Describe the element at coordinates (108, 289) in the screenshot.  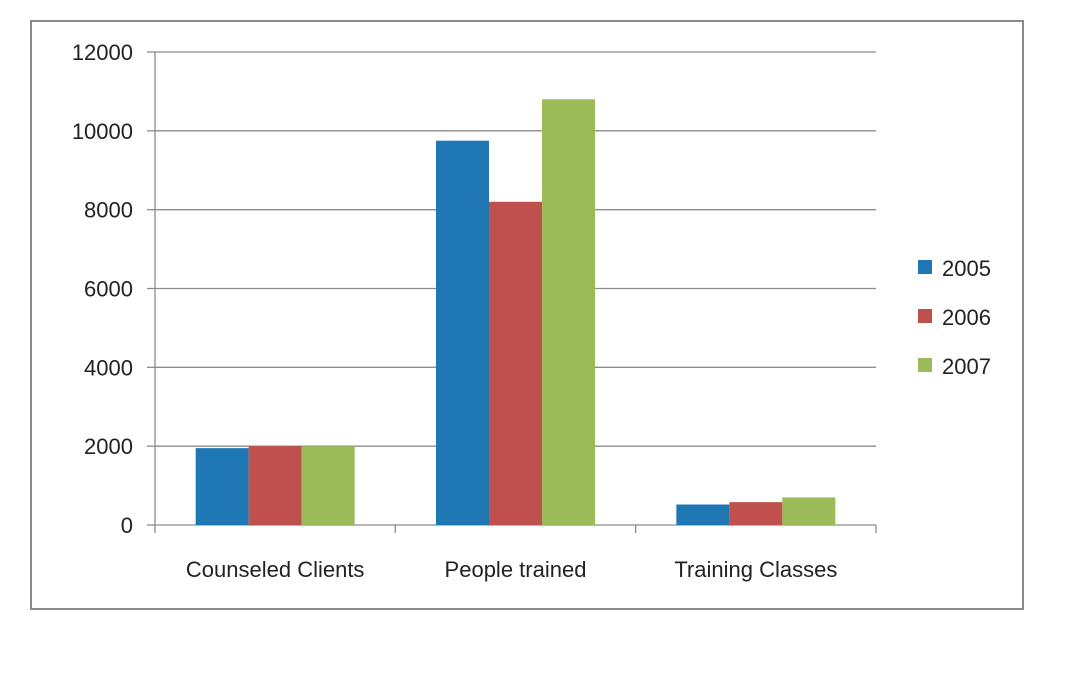
I see `y-tick-label-6000: 6000` at that location.